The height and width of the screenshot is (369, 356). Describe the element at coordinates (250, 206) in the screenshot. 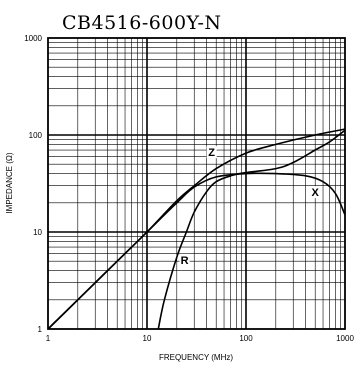

I see `curve-labels: Z X R` at that location.